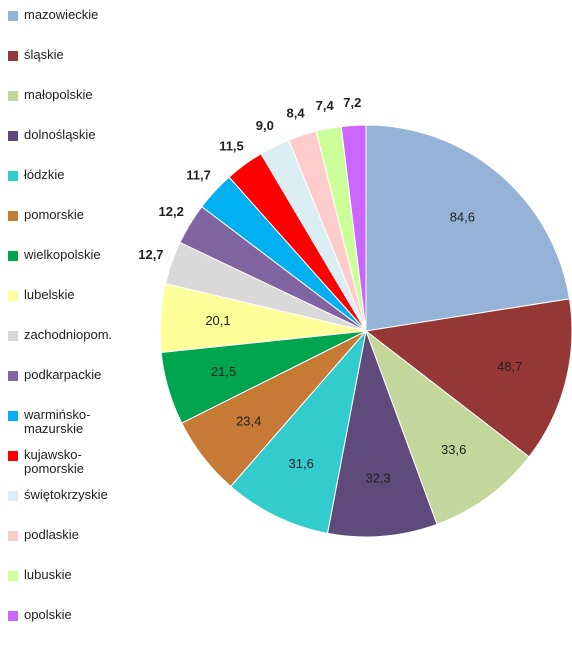 The height and width of the screenshot is (648, 572). What do you see at coordinates (54, 461) in the screenshot?
I see `legend-label: kujawsko-pomorskie` at bounding box center [54, 461].